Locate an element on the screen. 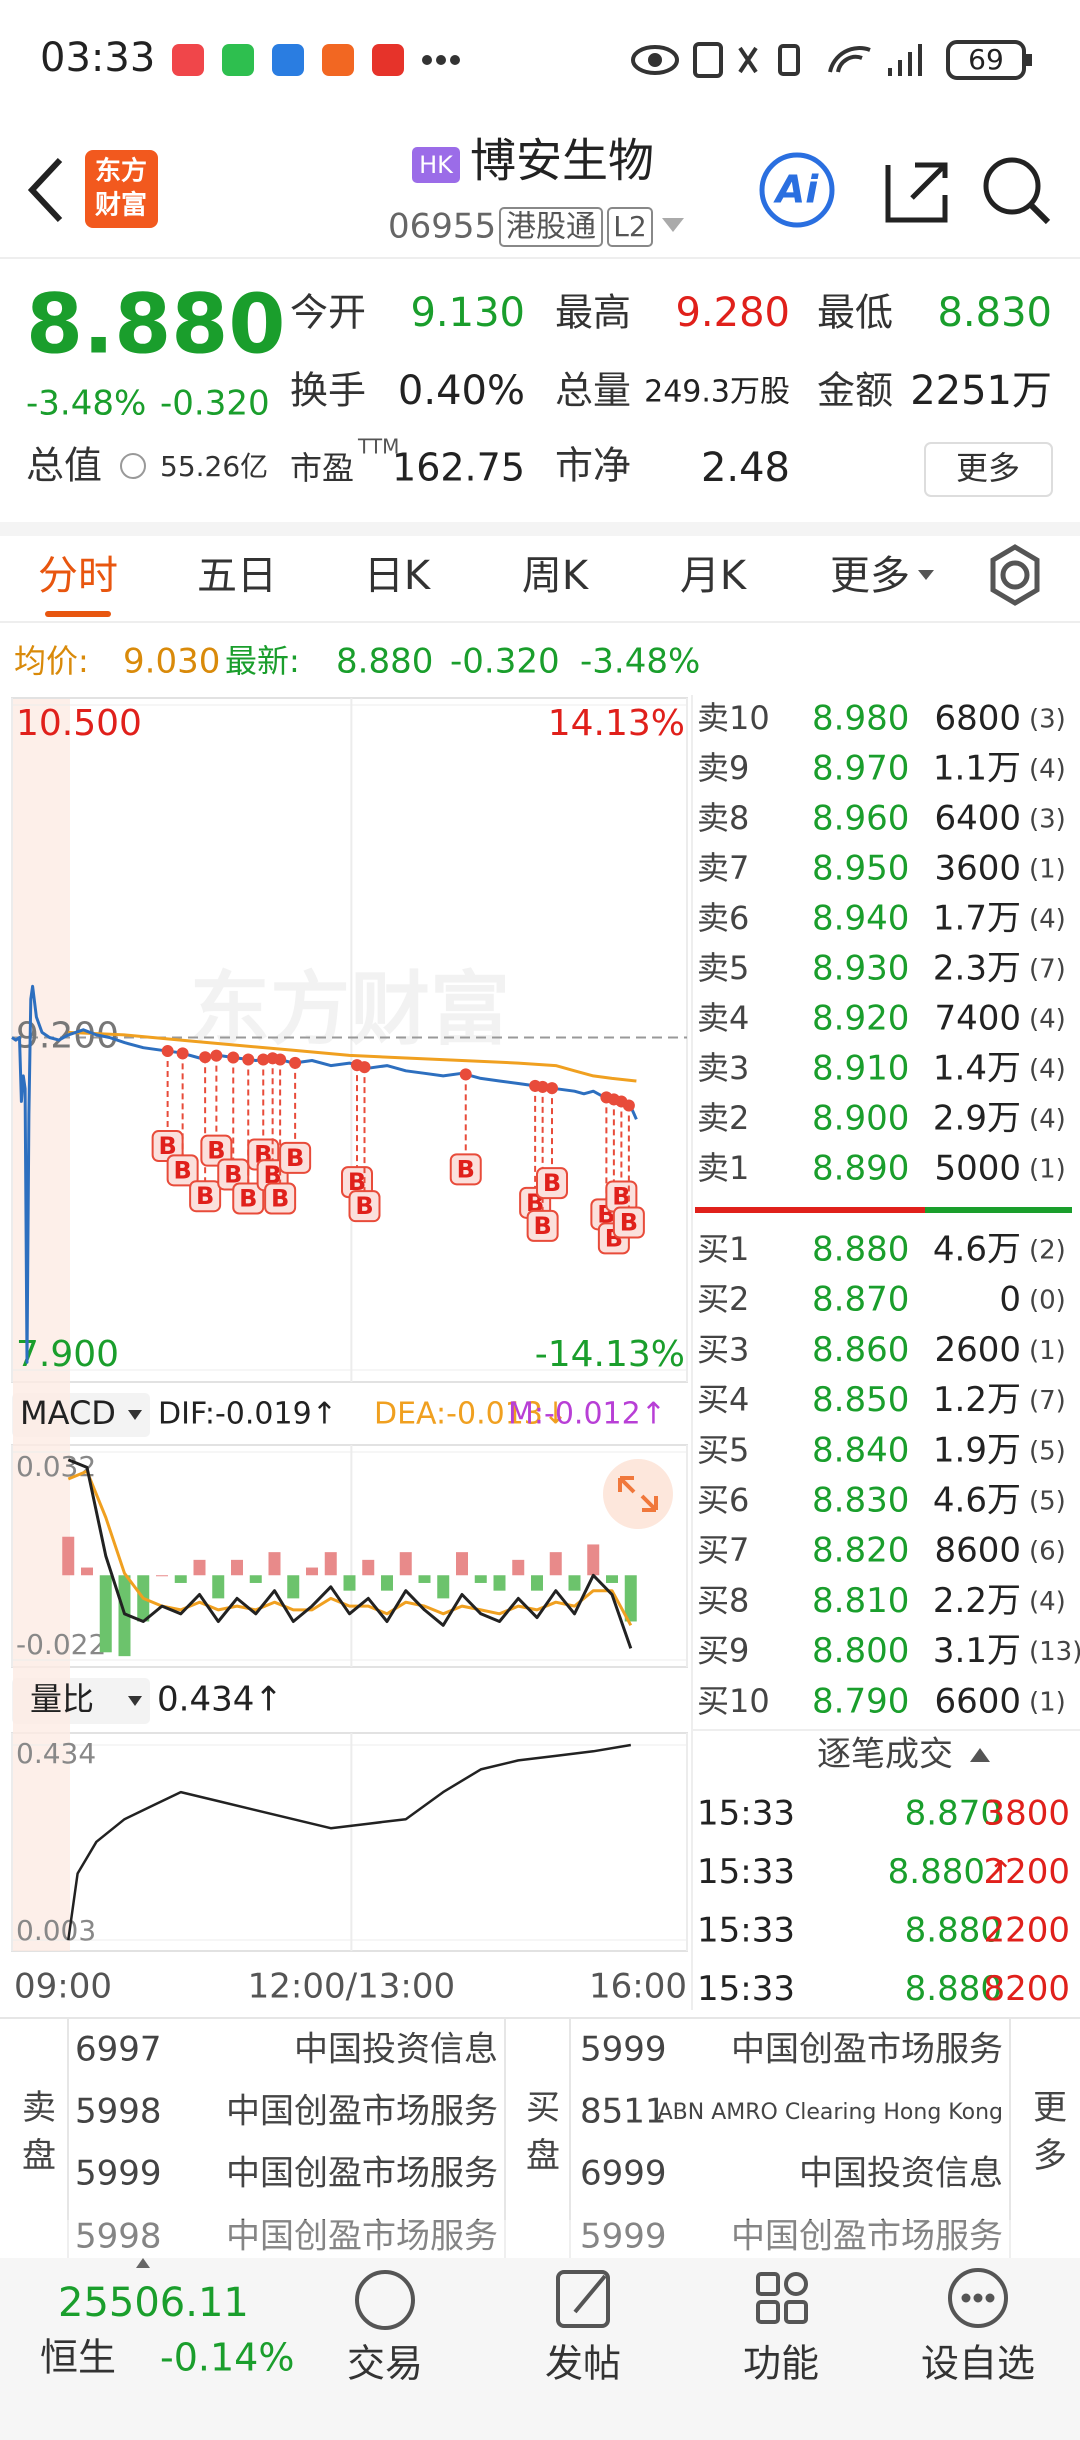 The width and height of the screenshot is (1080, 2440). book-volume: 2600 is located at coordinates (977, 1350).